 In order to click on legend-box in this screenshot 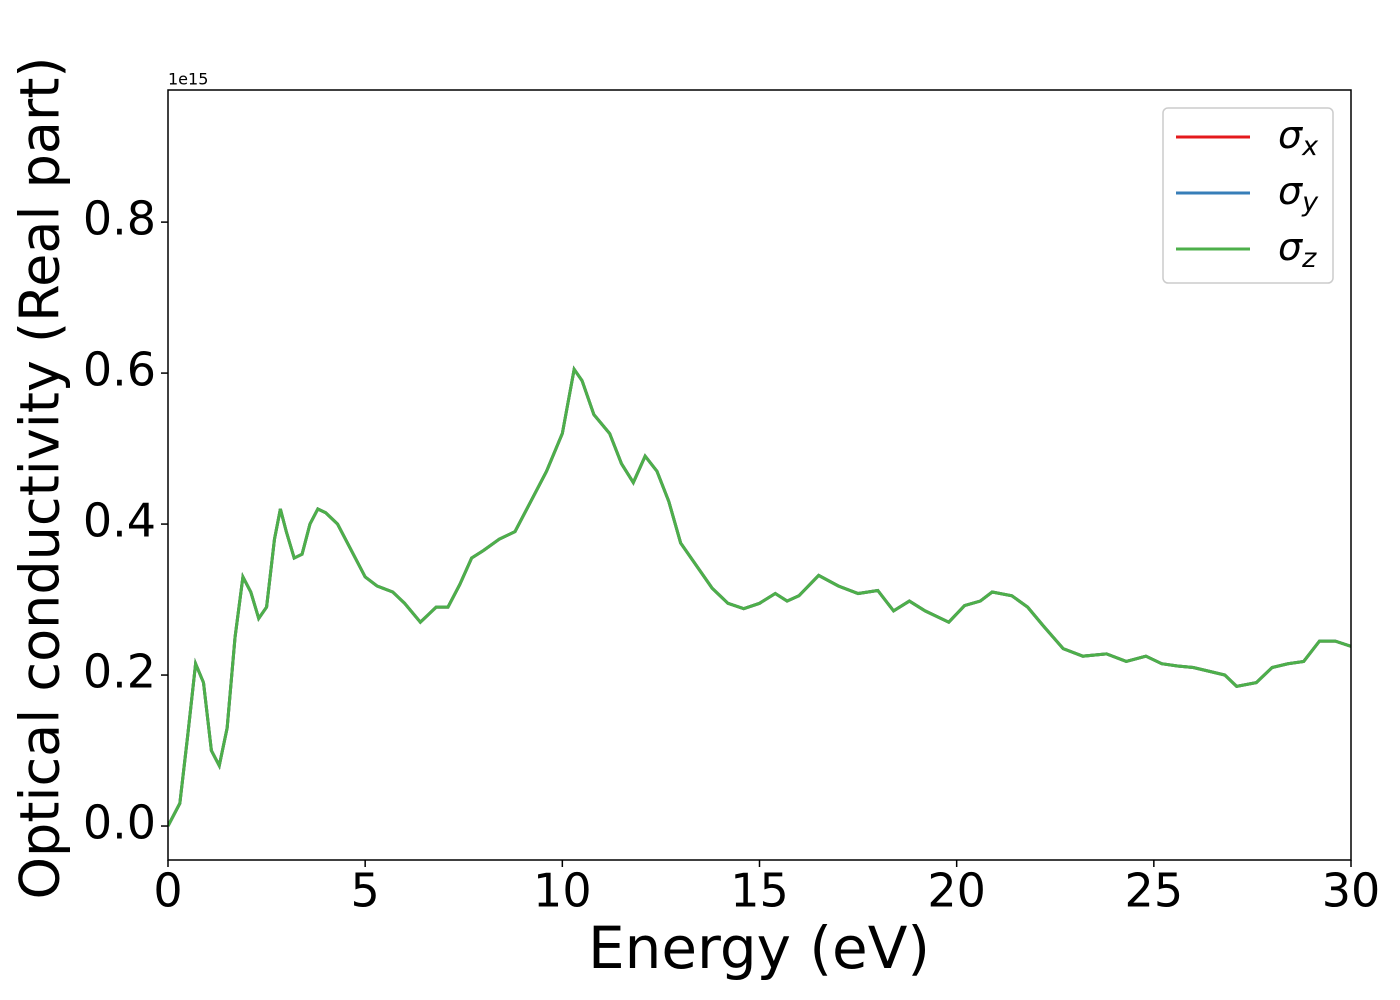, I will do `click(1248, 195)`.